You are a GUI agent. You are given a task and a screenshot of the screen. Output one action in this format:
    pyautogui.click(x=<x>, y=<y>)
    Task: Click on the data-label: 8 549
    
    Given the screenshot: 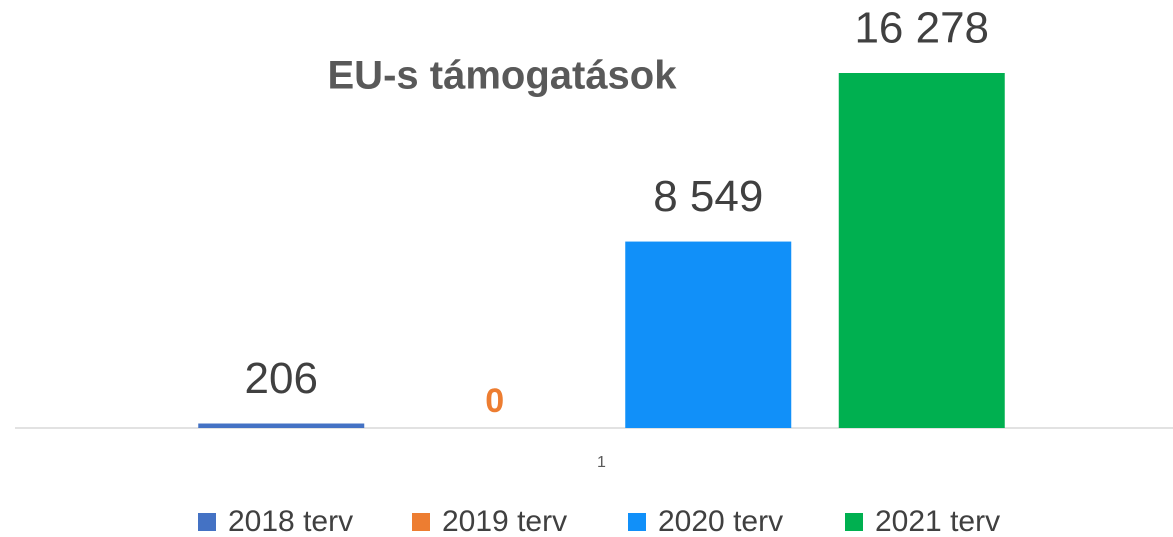 What is the action you would take?
    pyautogui.click(x=708, y=196)
    